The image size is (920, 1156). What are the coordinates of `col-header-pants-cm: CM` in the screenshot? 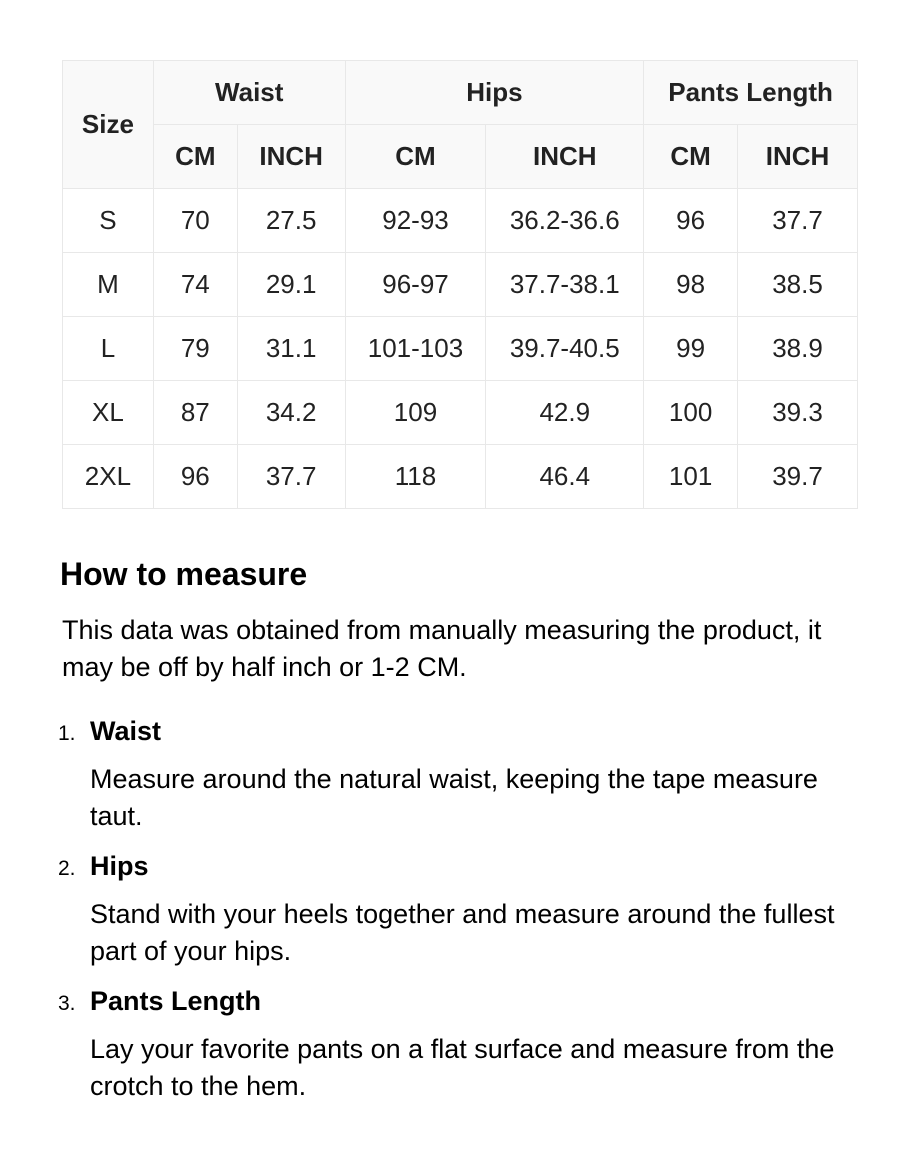 It's located at (691, 156).